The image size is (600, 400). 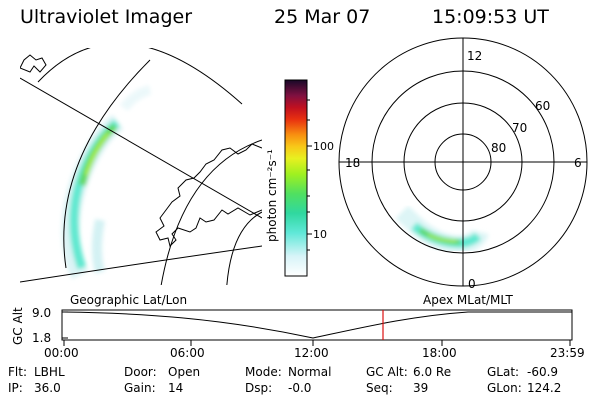 I want to click on mlt-label-0: 0, so click(x=472, y=284).